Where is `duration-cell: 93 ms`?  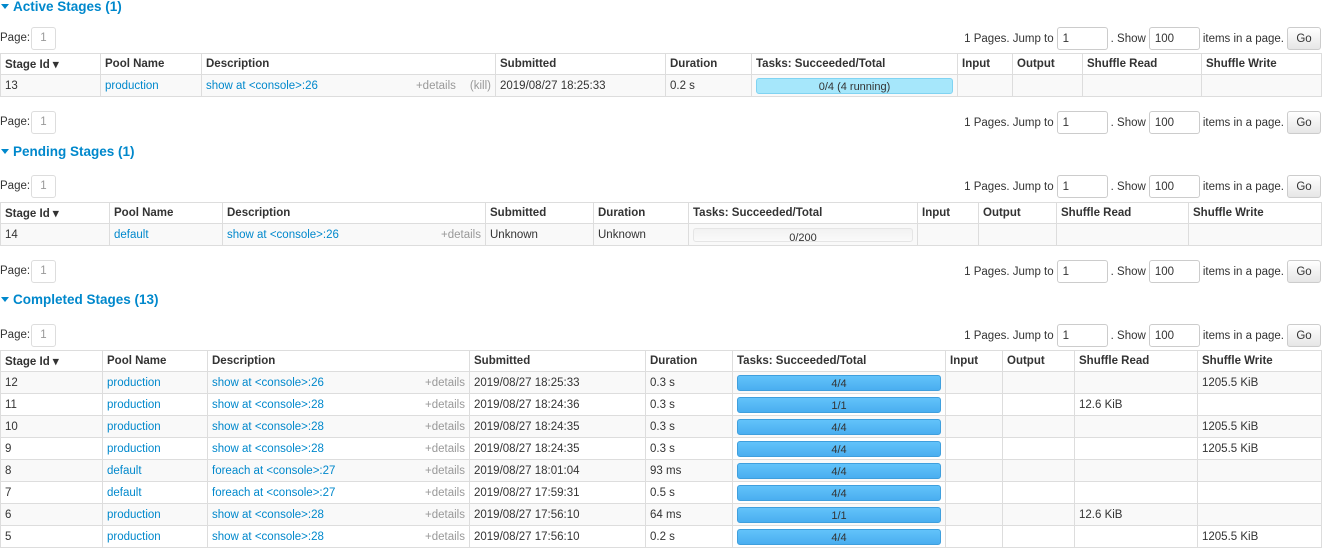
duration-cell: 93 ms is located at coordinates (689, 470).